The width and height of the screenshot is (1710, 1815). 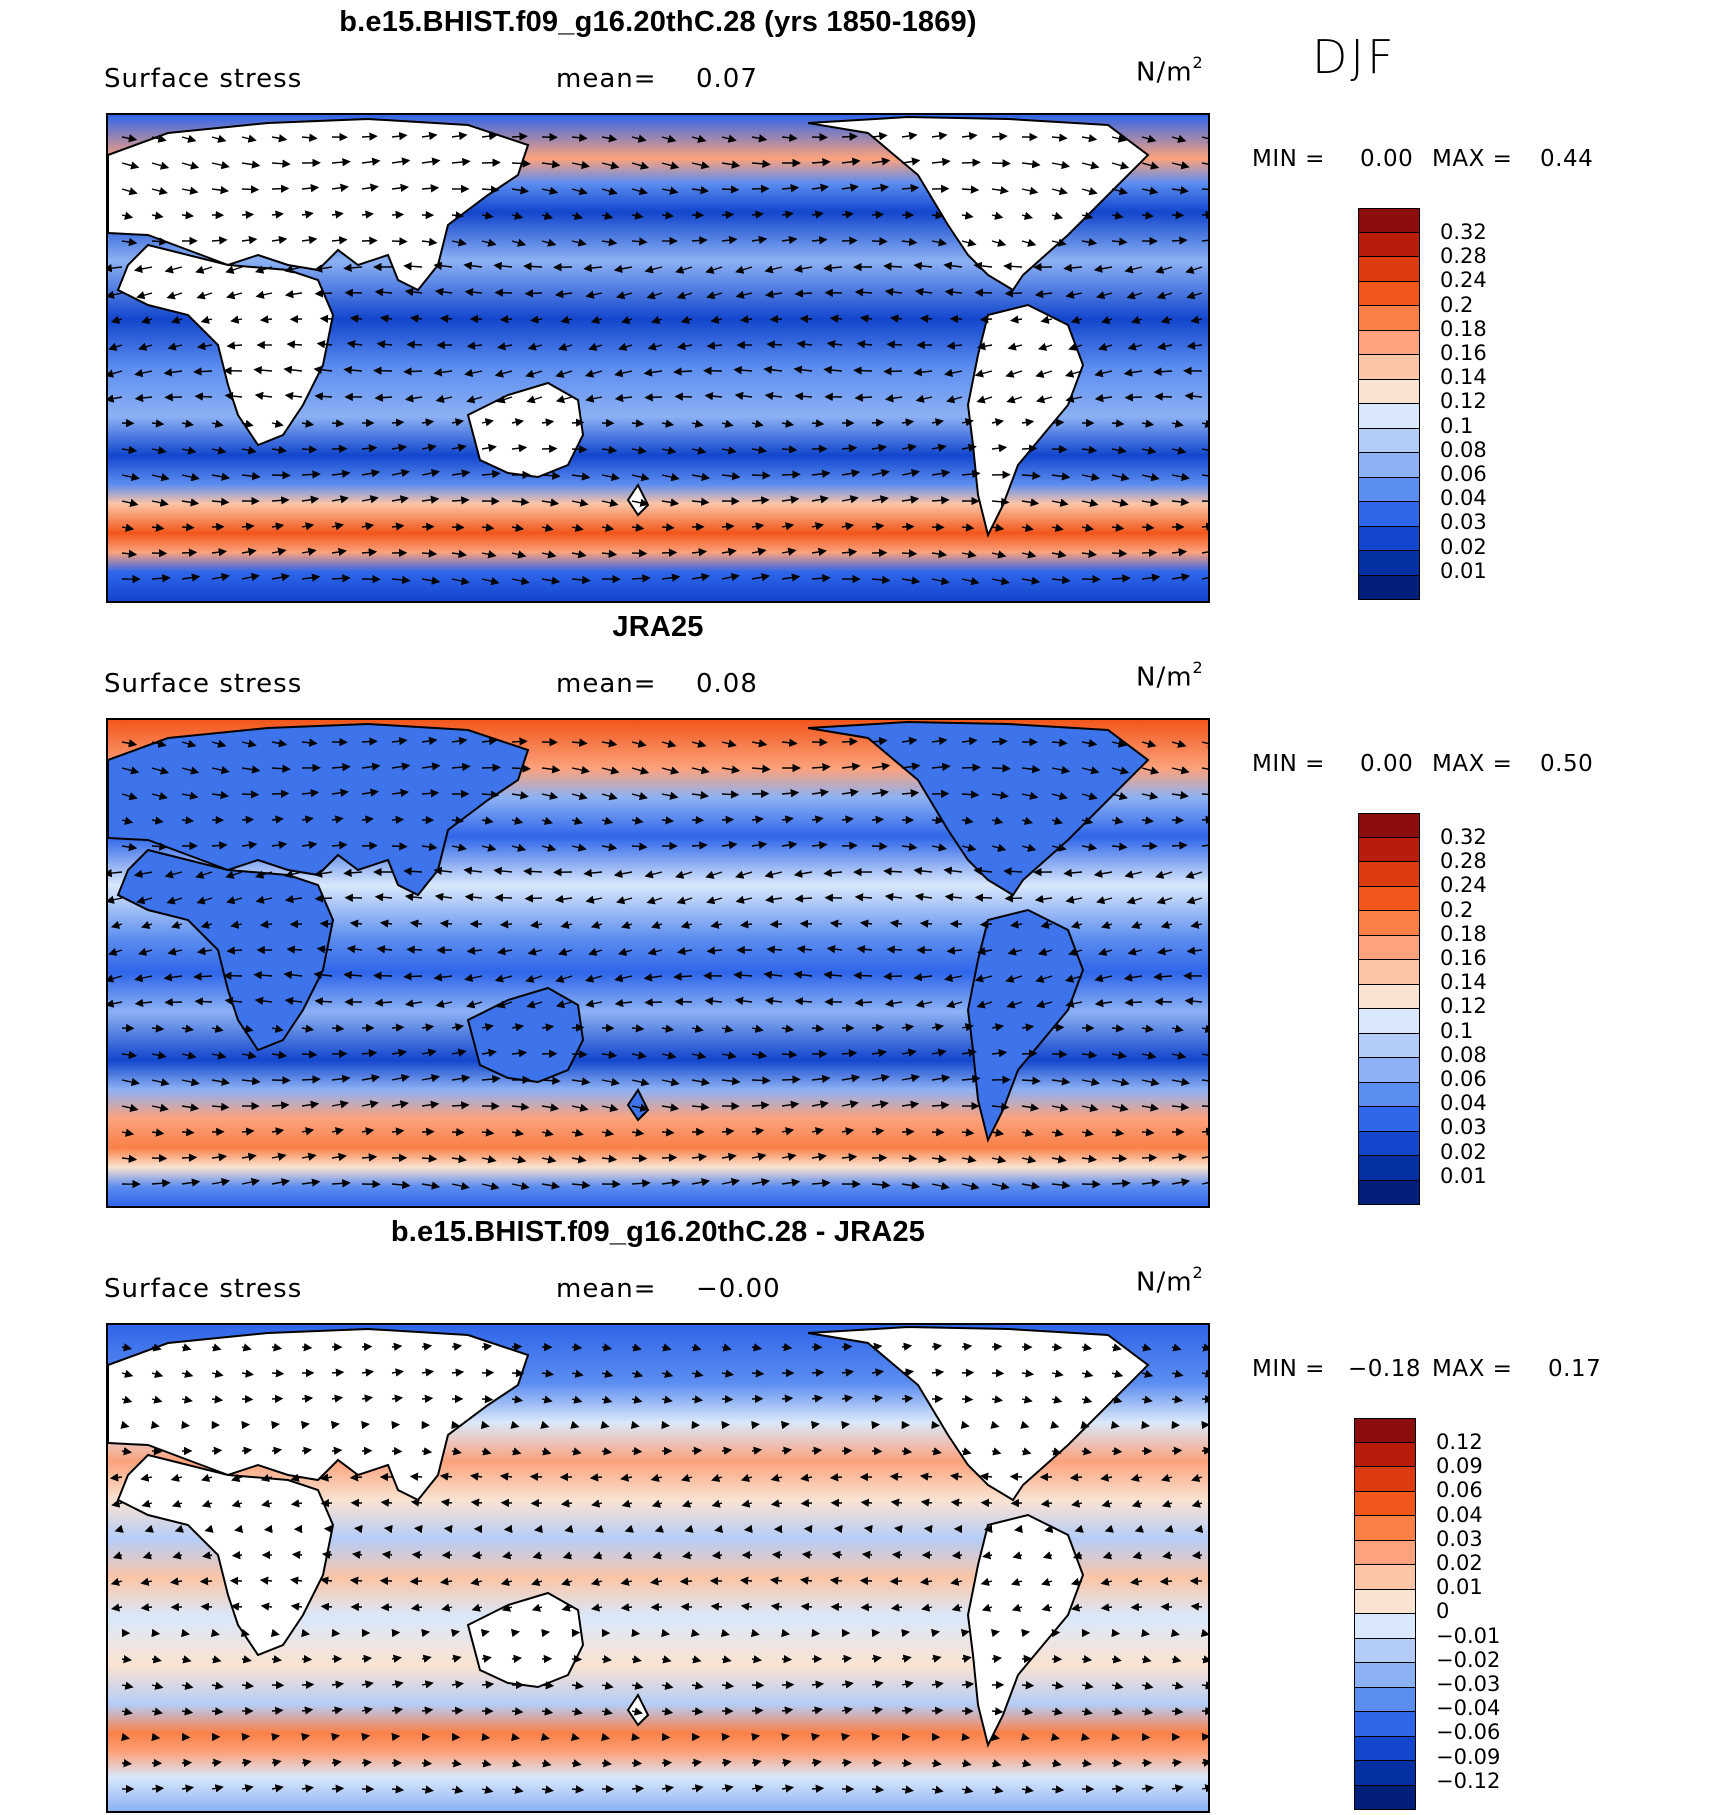 I want to click on colorbar-tick-label: 0.09, so click(x=1459, y=1466).